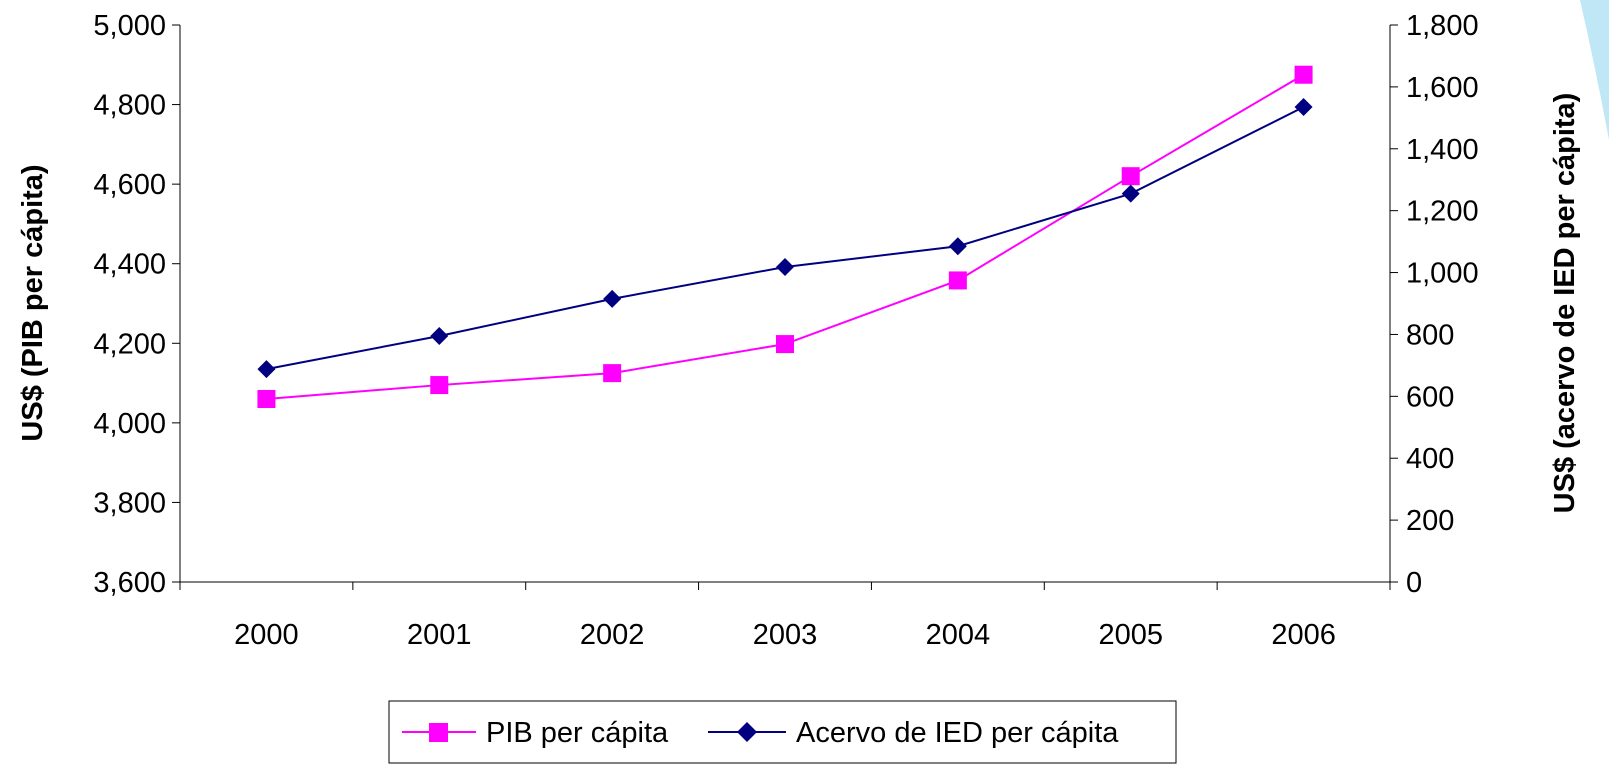 The width and height of the screenshot is (1609, 784). I want to click on right-axis-title: US$ (acervo de IED per cápita), so click(1565, 303).